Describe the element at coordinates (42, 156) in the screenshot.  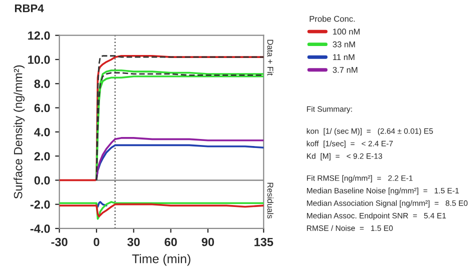
I see `y-tick-label: 2.0` at that location.